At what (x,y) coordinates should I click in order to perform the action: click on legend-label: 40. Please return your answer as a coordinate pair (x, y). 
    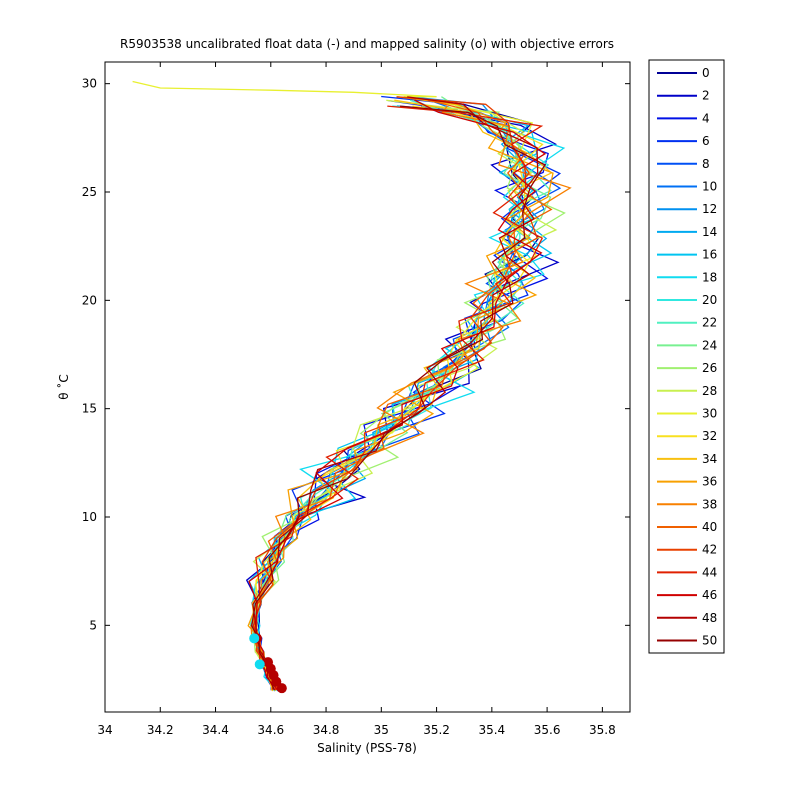
    Looking at the image, I should click on (709, 527).